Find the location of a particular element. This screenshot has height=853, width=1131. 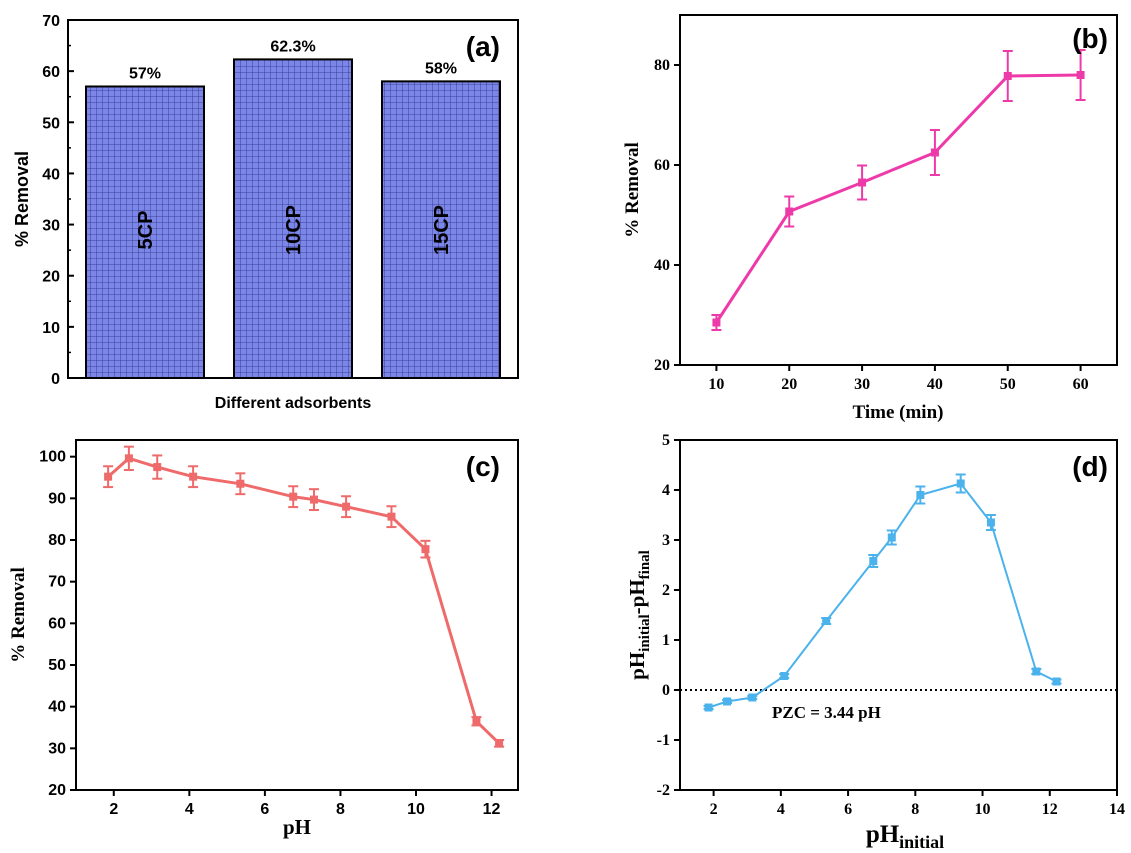

bar-category-label-10CP: 10CP is located at coordinates (294, 230).